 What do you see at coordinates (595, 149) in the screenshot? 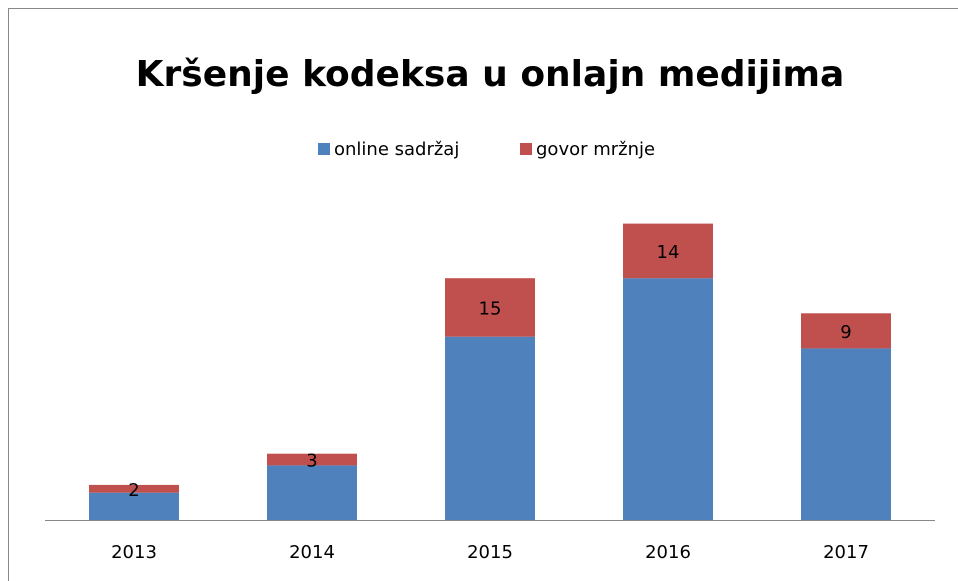
I see `legend-label: govor mržnje` at bounding box center [595, 149].